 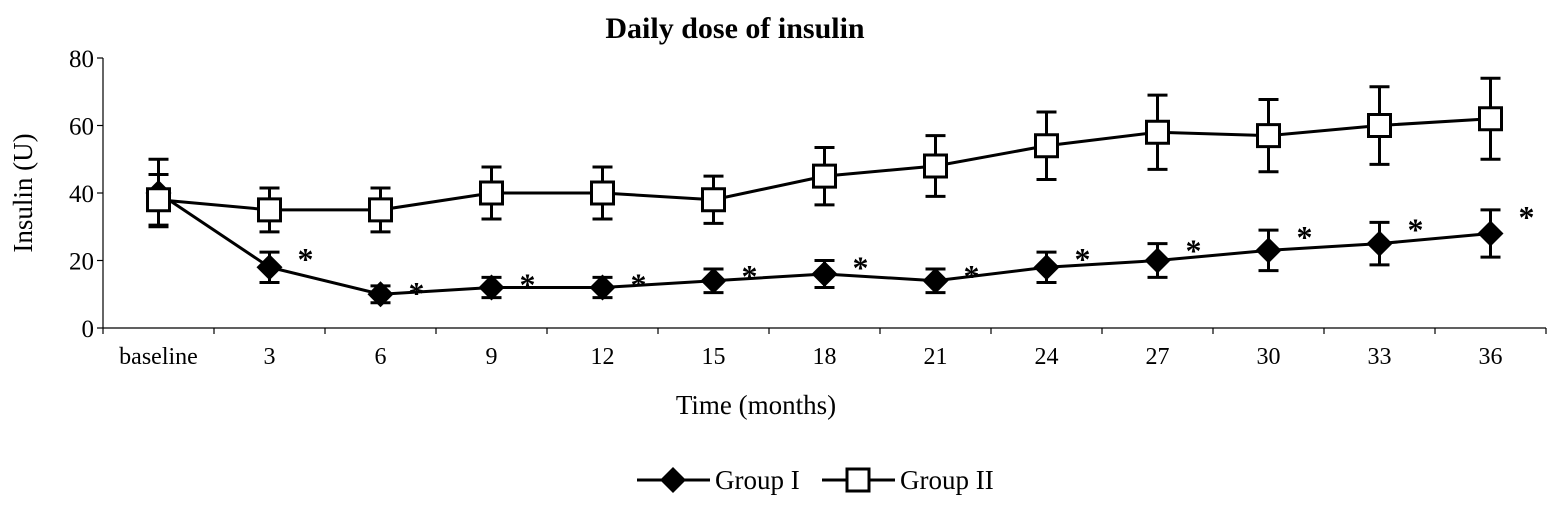 I want to click on x-tick-label: 30, so click(x=1269, y=357).